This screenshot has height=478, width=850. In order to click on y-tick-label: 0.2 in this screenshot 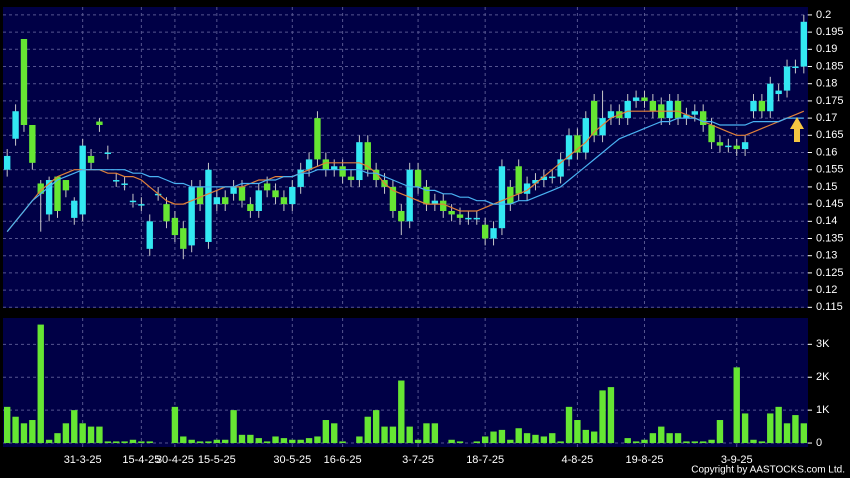, I will do `click(823, 15)`.